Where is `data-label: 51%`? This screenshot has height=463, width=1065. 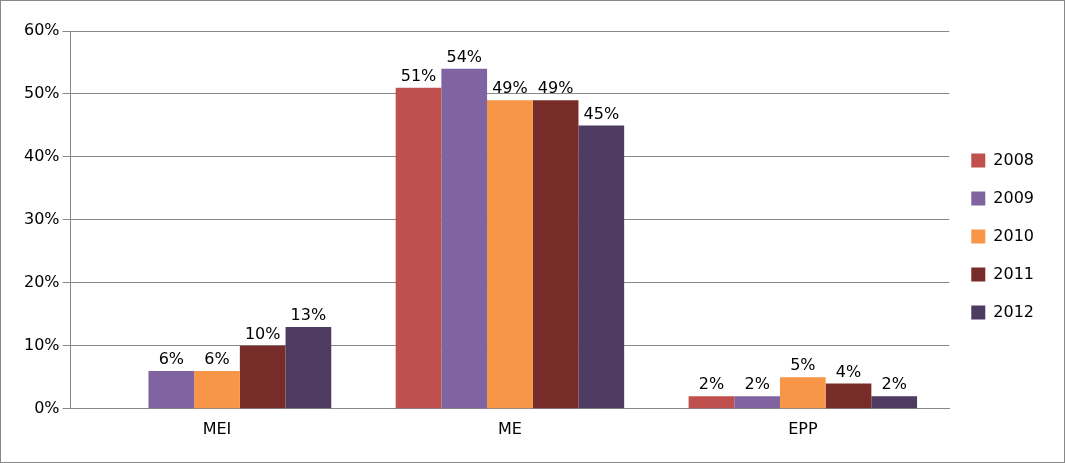 data-label: 51% is located at coordinates (418, 75).